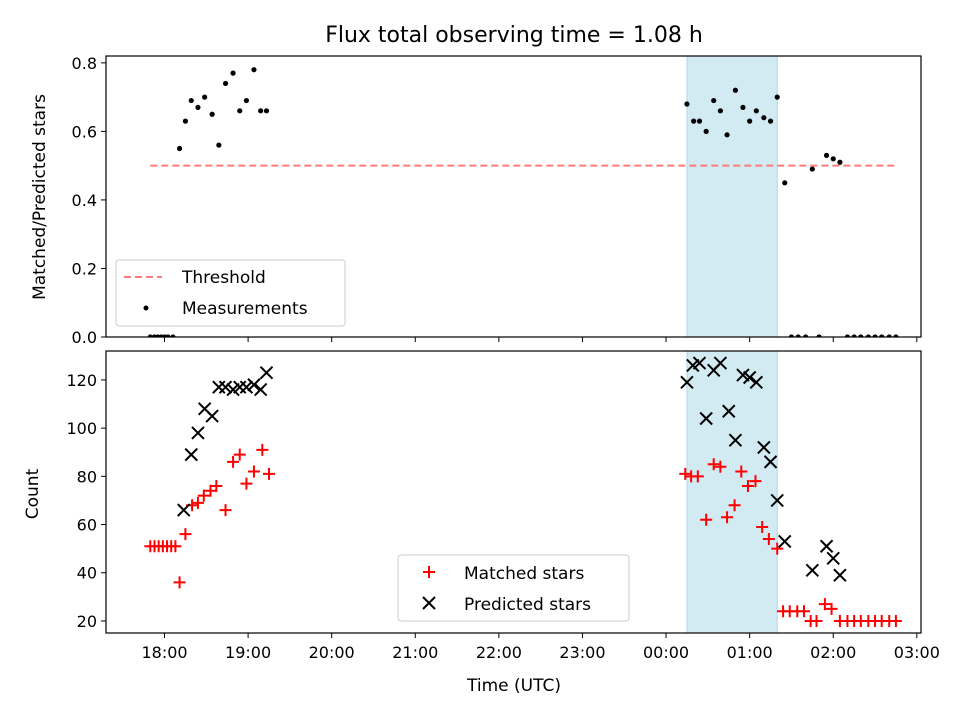 This screenshot has width=960, height=720. What do you see at coordinates (84, 200) in the screenshot?
I see `top-y-tick-label: 0.4` at bounding box center [84, 200].